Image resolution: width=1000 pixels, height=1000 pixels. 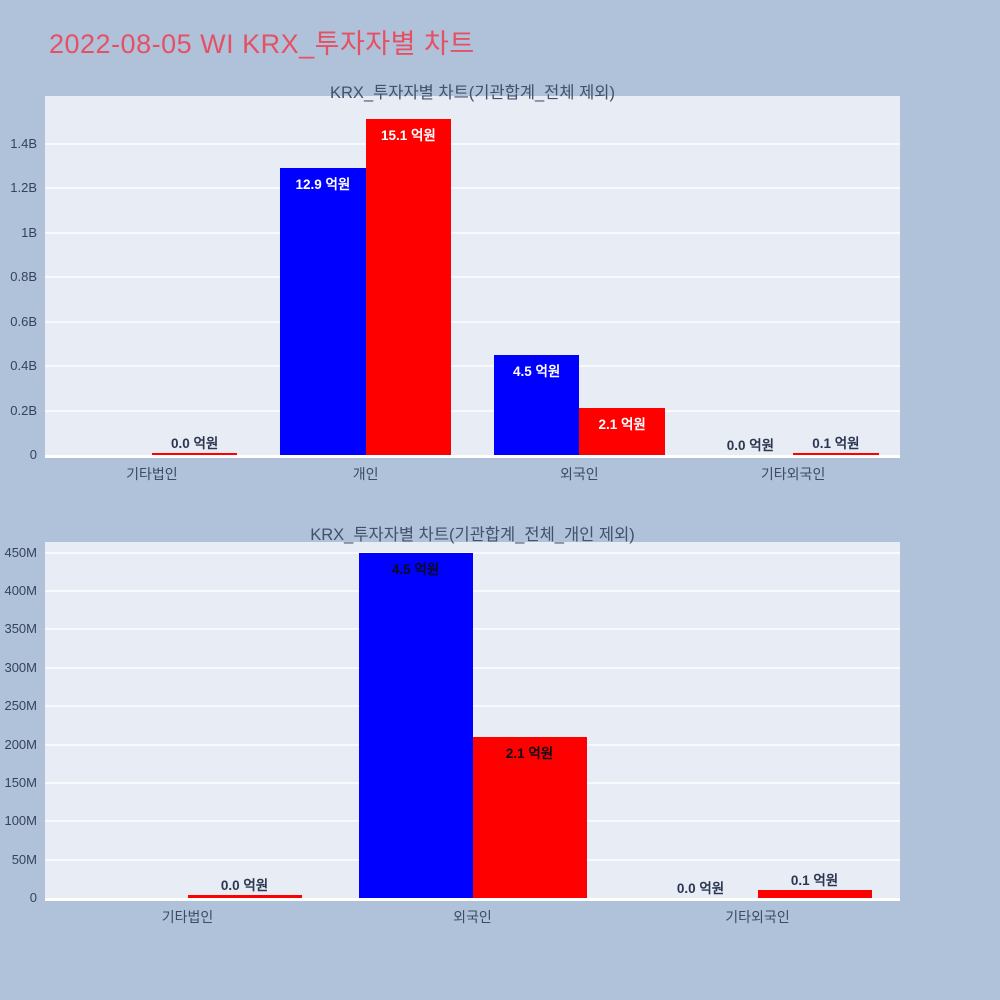 I want to click on y-axis-tick-label: 0.4B, so click(x=23, y=366).